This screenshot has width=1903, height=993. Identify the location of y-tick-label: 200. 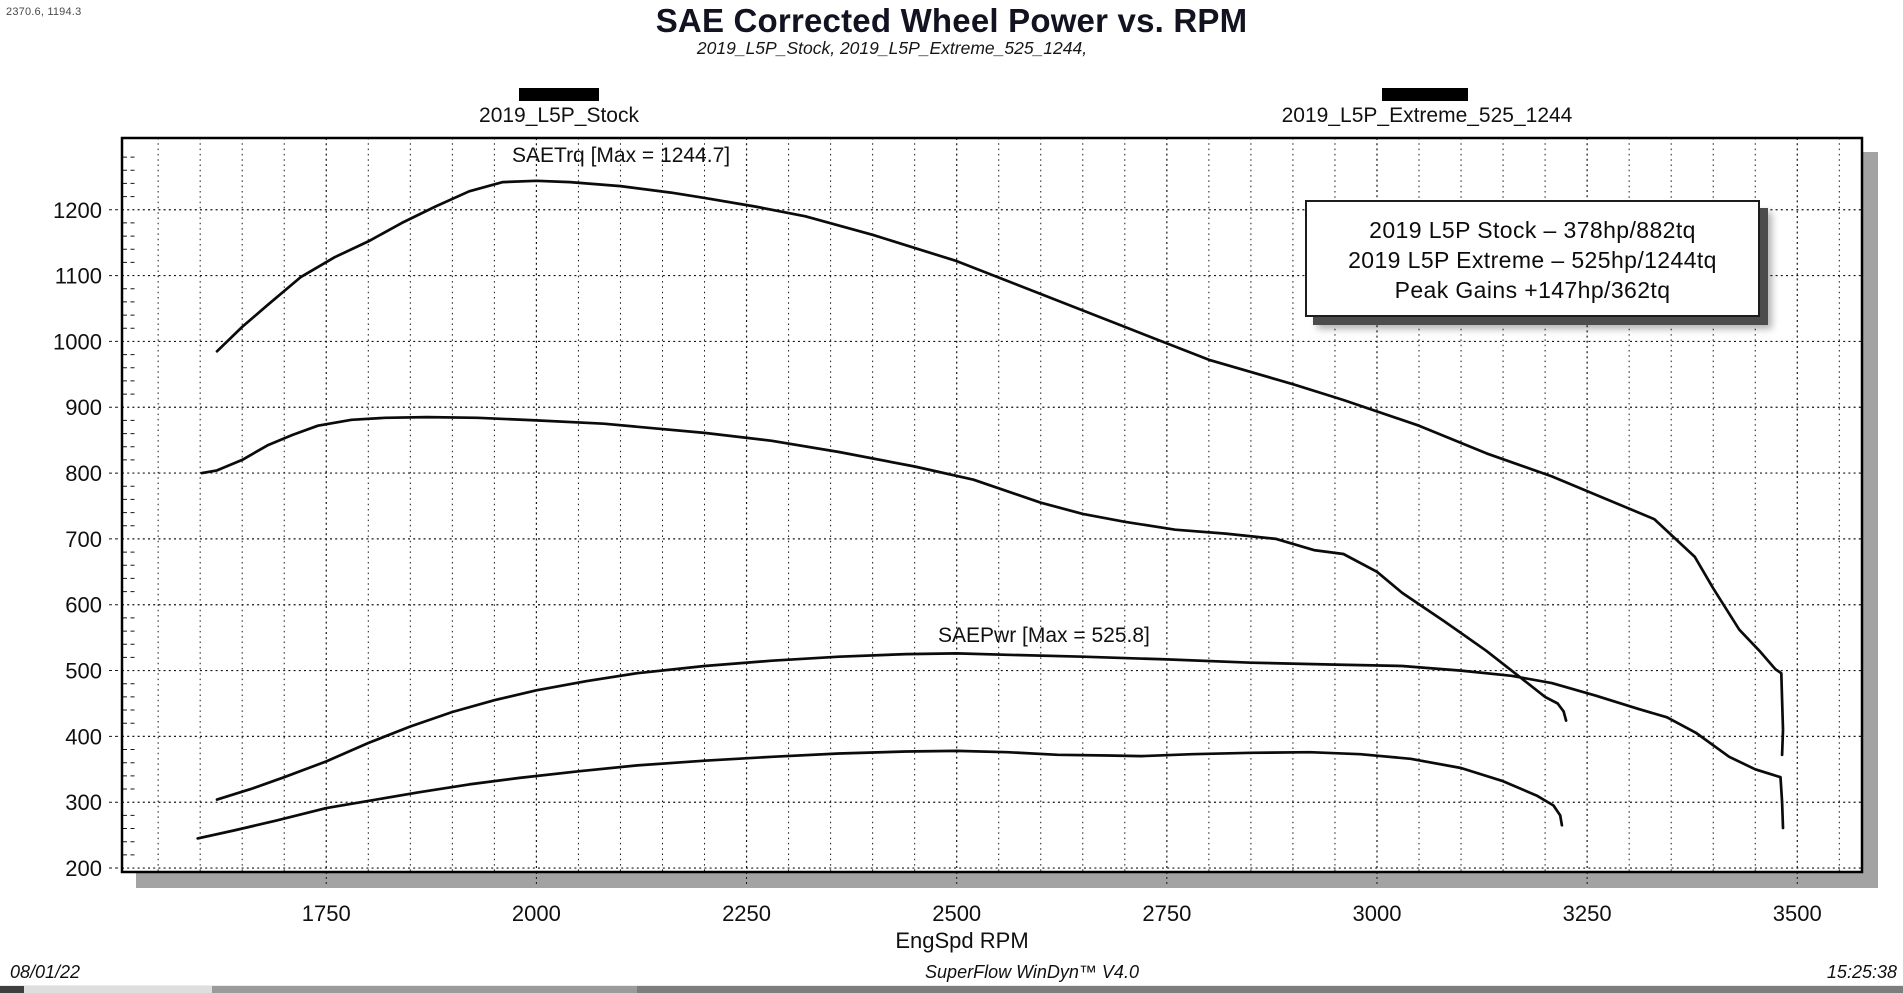
(83, 868).